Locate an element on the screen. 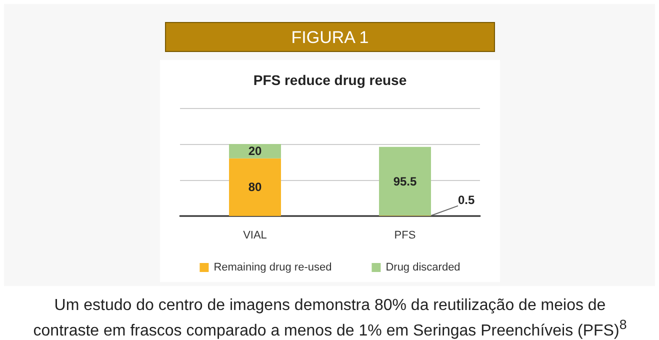 The width and height of the screenshot is (659, 340). text: Um estudo do centro de imagens demonstra 80% da reutilização de meios de contraste em frascos comparado a menos de 1% em Seringas Preenchíveis (PFS)$^{8}$ is located at coordinates (330, 318).